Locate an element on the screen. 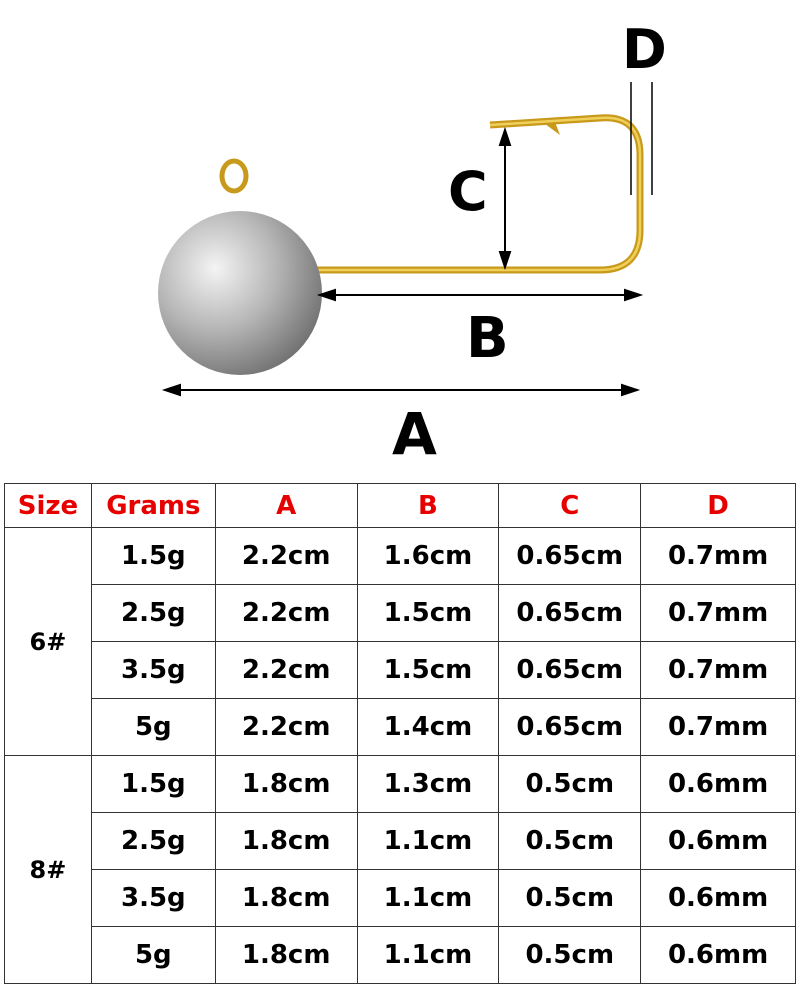 This screenshot has height=1000, width=800. column-header: C is located at coordinates (570, 505).